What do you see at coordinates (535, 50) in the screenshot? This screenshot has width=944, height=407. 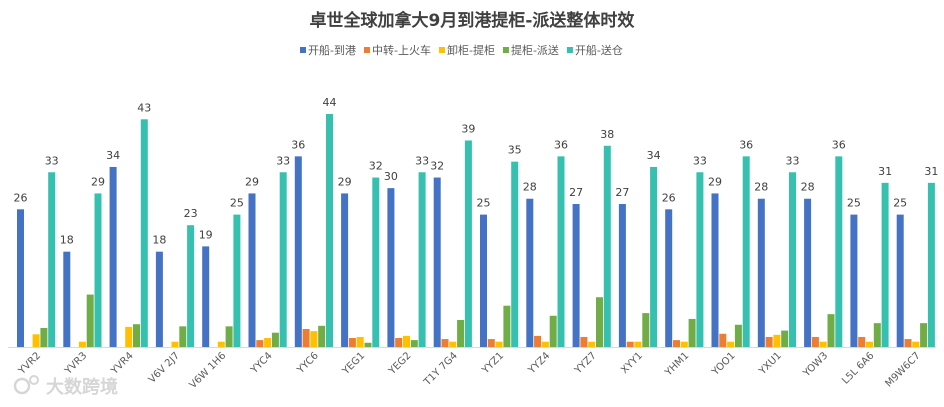 I see `legend-label-3: 提柜-派送` at bounding box center [535, 50].